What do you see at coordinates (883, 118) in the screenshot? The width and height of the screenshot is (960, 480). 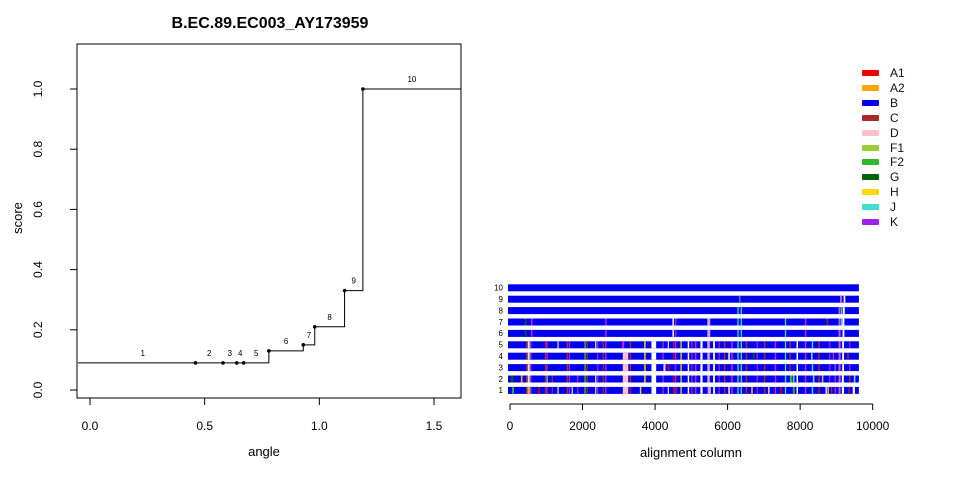 I see `legend-entry: C` at bounding box center [883, 118].